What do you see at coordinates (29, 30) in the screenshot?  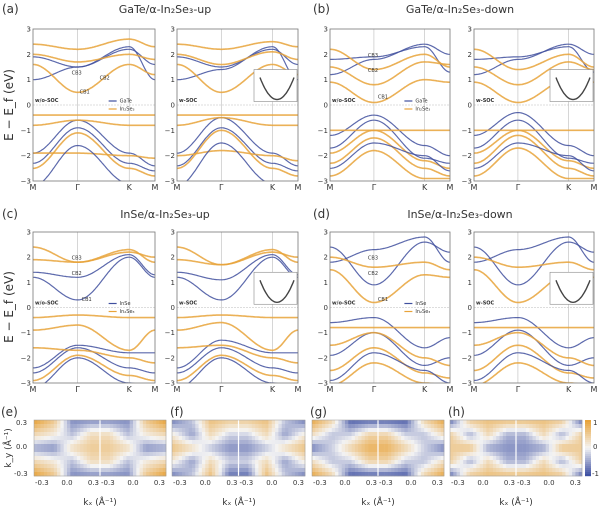 I see `y-tick-label: 3` at bounding box center [29, 30].